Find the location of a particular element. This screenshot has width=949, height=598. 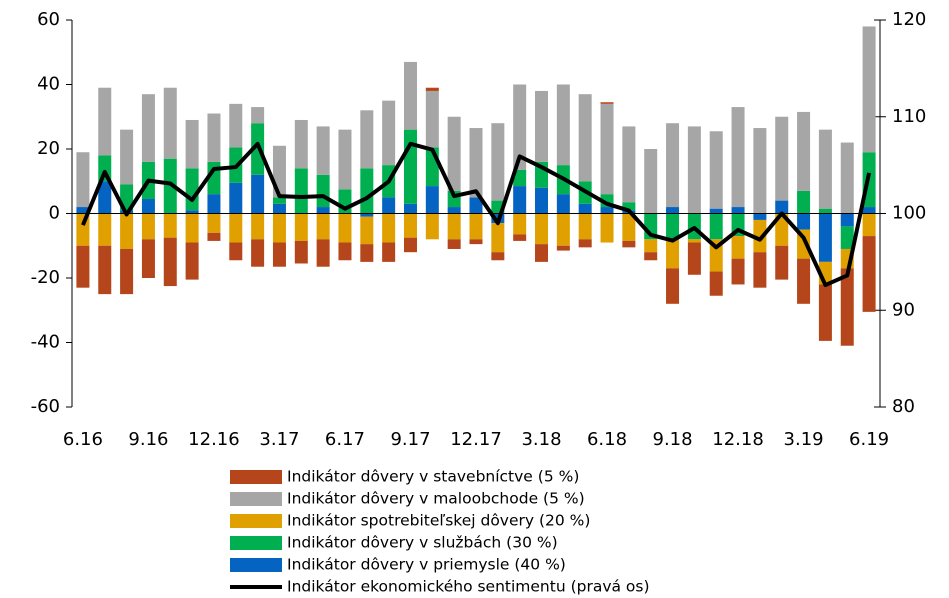

x-tick-label: 3.17 is located at coordinates (279, 439).